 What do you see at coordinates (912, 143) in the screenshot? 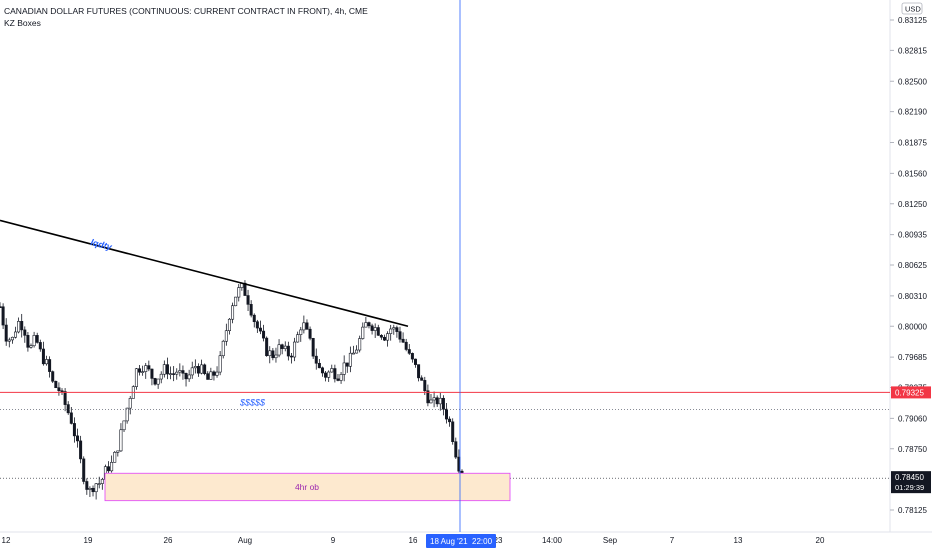
I see `price-tick-label: 0.81875` at bounding box center [912, 143].